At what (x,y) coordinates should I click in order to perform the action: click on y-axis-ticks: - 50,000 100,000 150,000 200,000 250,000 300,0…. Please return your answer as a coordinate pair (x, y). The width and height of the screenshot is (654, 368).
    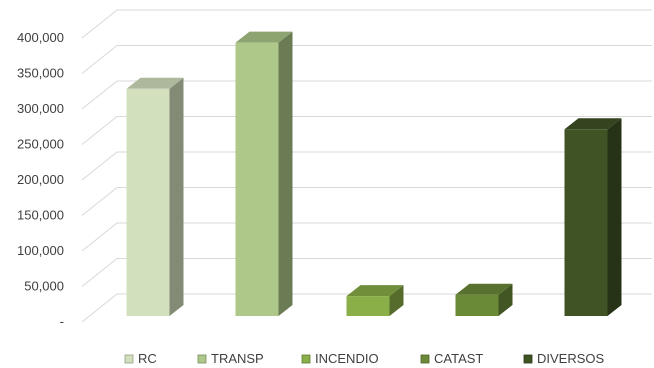
    Looking at the image, I should click on (40, 179).